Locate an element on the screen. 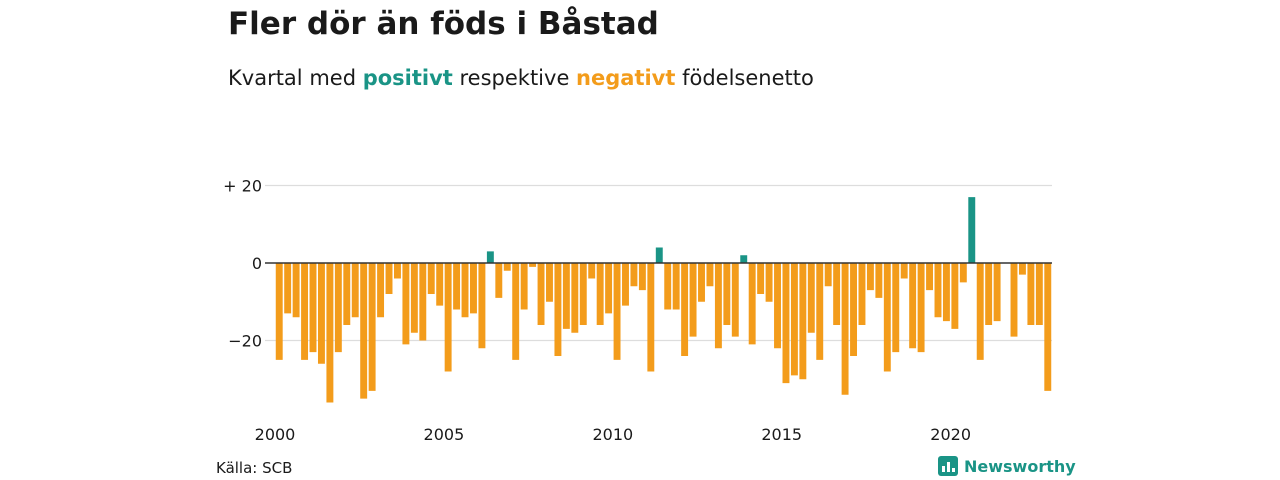  x-tick-label: 2020 is located at coordinates (950, 434).